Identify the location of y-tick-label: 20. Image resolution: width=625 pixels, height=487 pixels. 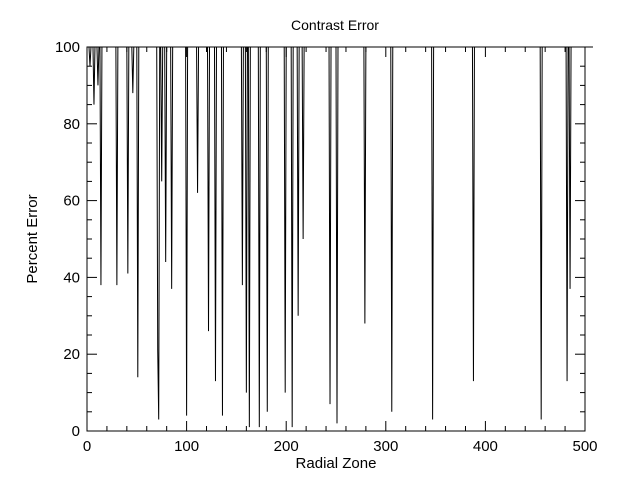
(71, 354).